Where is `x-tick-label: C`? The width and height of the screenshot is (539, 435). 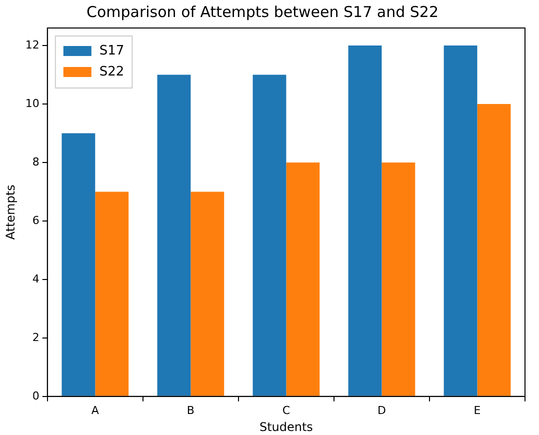 x-tick-label: C is located at coordinates (286, 410).